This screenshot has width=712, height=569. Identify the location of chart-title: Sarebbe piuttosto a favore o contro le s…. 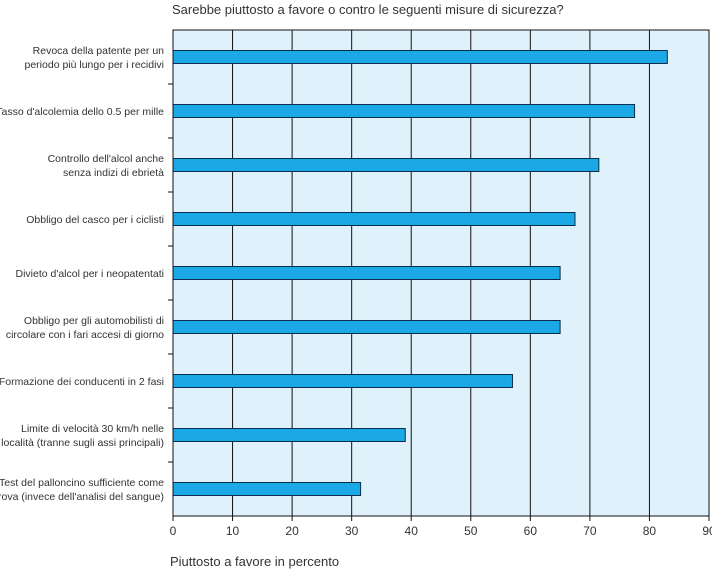
(368, 9).